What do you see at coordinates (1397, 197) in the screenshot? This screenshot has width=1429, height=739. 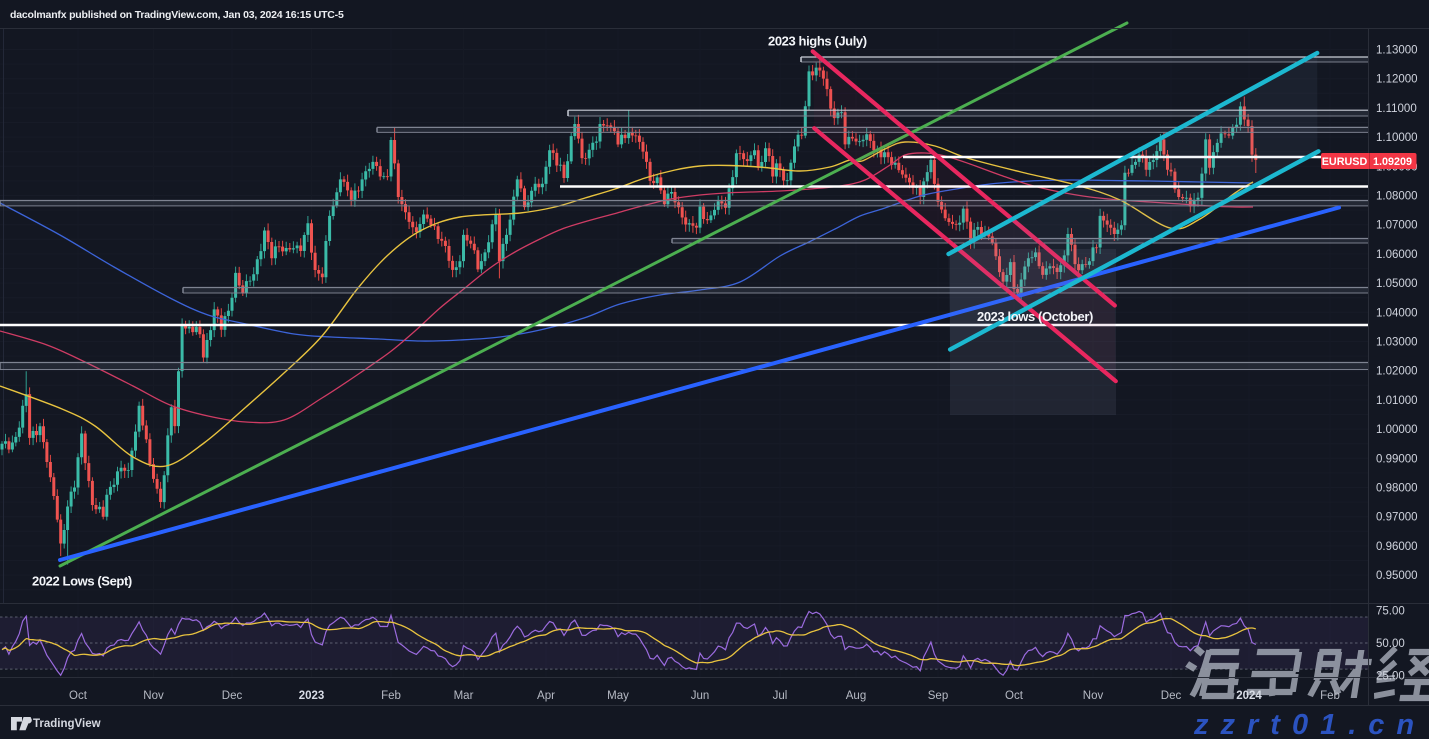 I see `svg-text: 1.08000` at bounding box center [1397, 197].